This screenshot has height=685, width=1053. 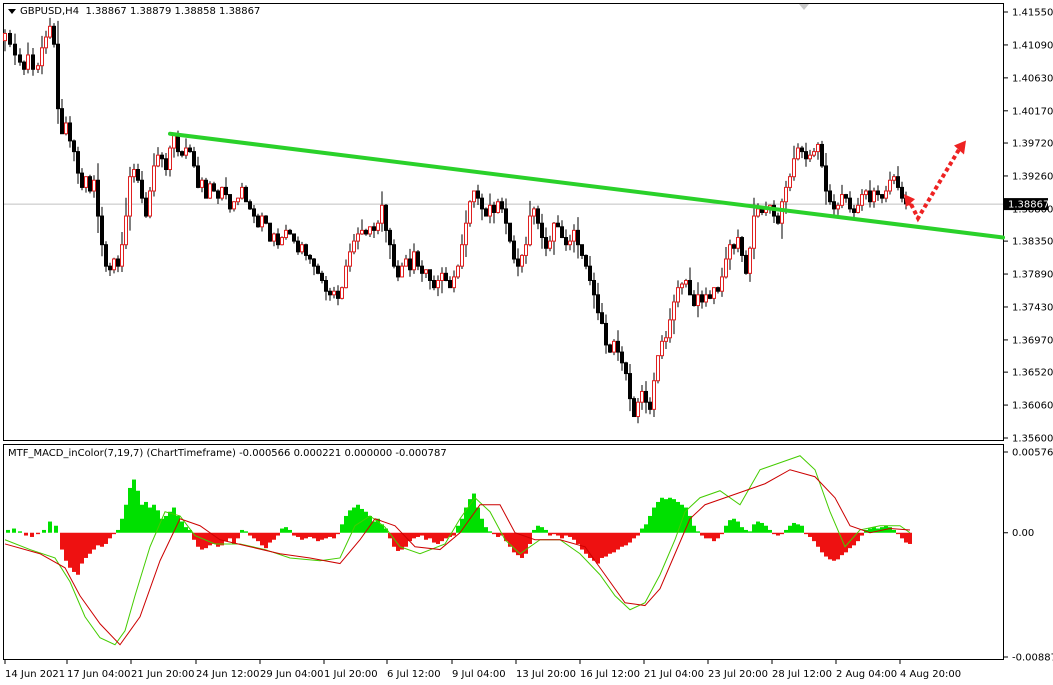 What do you see at coordinates (173, 11) in the screenshot?
I see `ohlc-values: 1.38867 1.38879 1.38858 1.38867` at bounding box center [173, 11].